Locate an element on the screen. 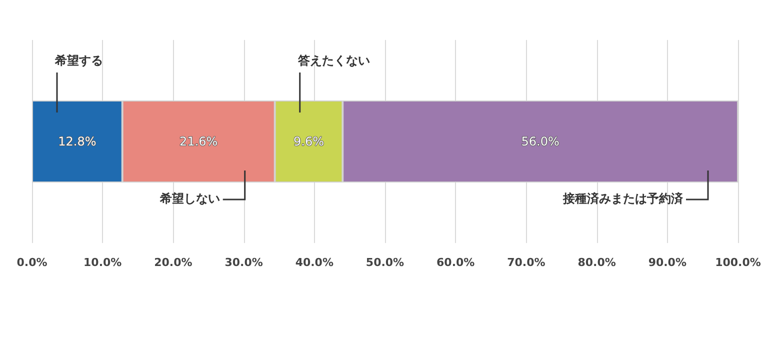  data-label: 21.6% is located at coordinates (199, 141).